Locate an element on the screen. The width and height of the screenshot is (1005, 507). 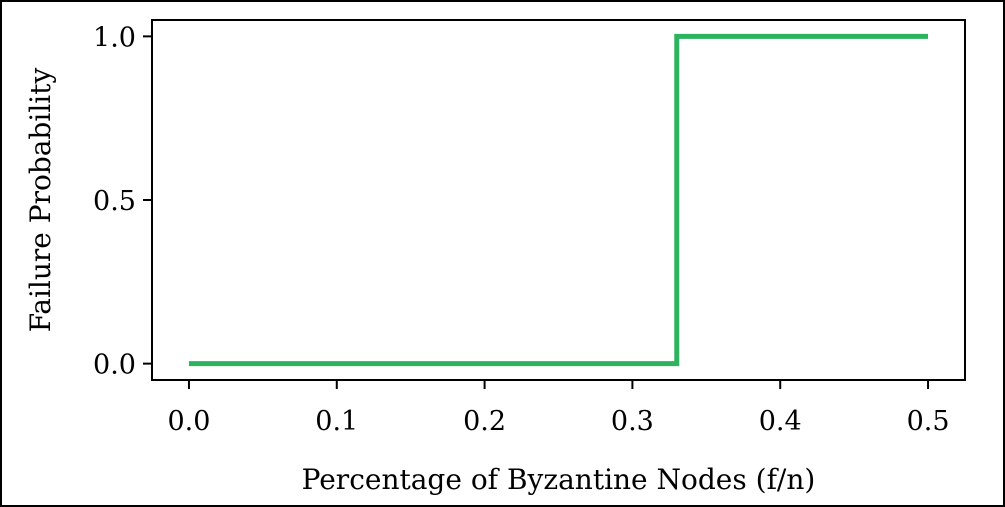
x-tick-label: 0.1 is located at coordinates (336, 421).